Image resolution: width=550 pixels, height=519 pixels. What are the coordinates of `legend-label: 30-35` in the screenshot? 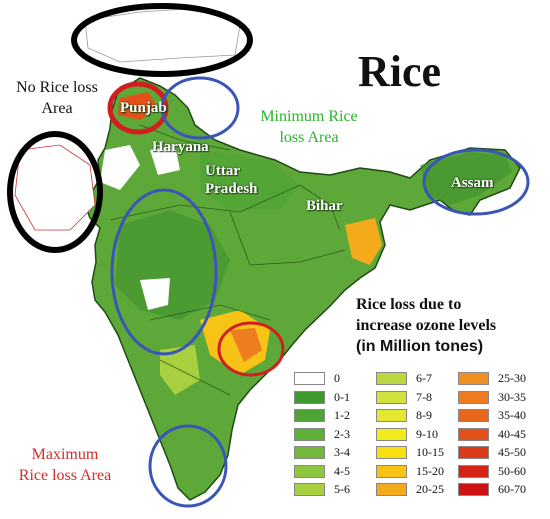 It's located at (512, 396).